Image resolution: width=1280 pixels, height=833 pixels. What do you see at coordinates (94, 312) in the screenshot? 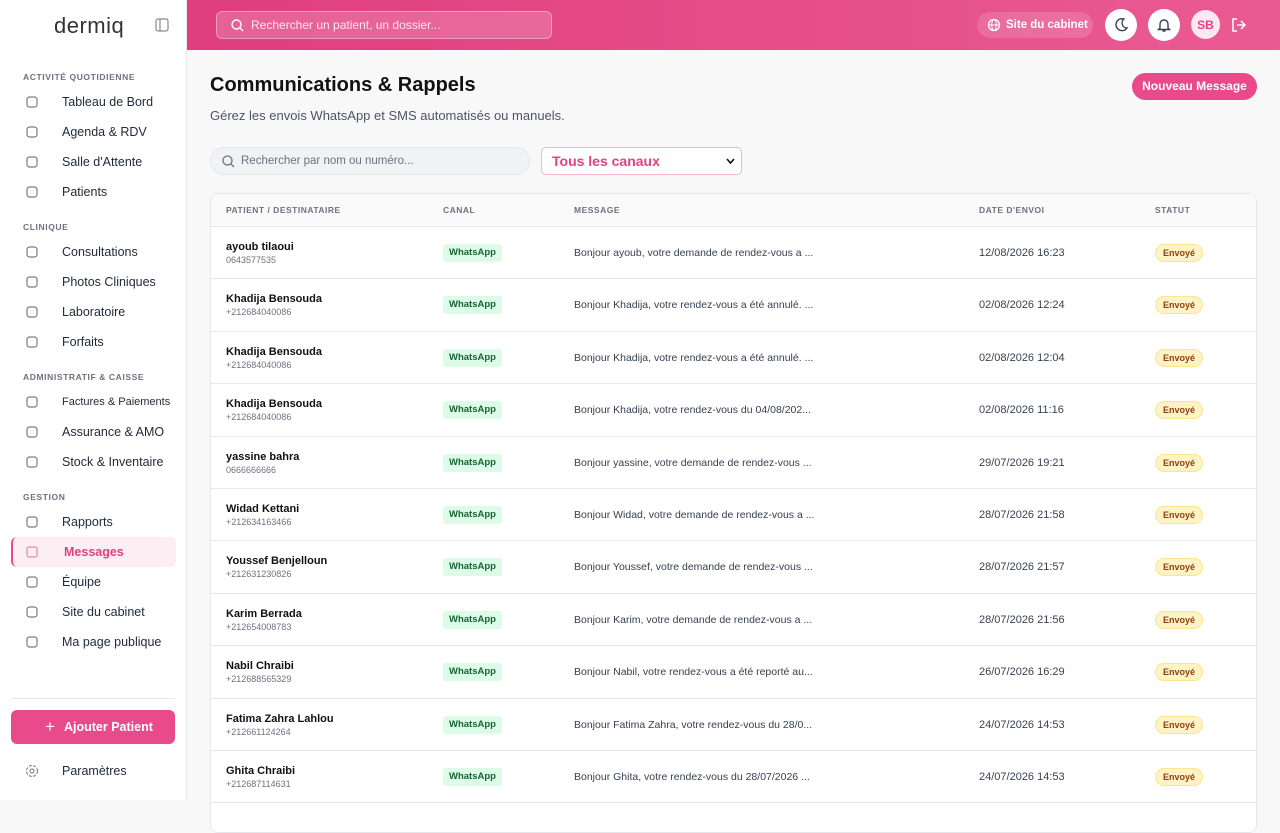
I see `nav-item-label: Laboratoire` at bounding box center [94, 312].